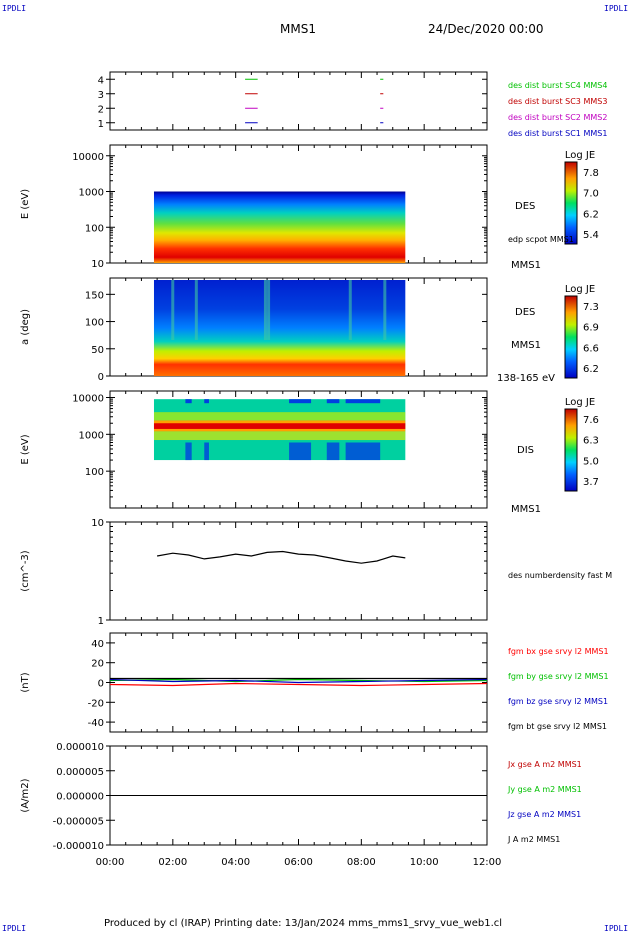 Image resolution: width=630 pixels, height=934 pixels. What do you see at coordinates (101, 377) in the screenshot?
I see `des-pitch-y-tick-label: 0` at bounding box center [101, 377].